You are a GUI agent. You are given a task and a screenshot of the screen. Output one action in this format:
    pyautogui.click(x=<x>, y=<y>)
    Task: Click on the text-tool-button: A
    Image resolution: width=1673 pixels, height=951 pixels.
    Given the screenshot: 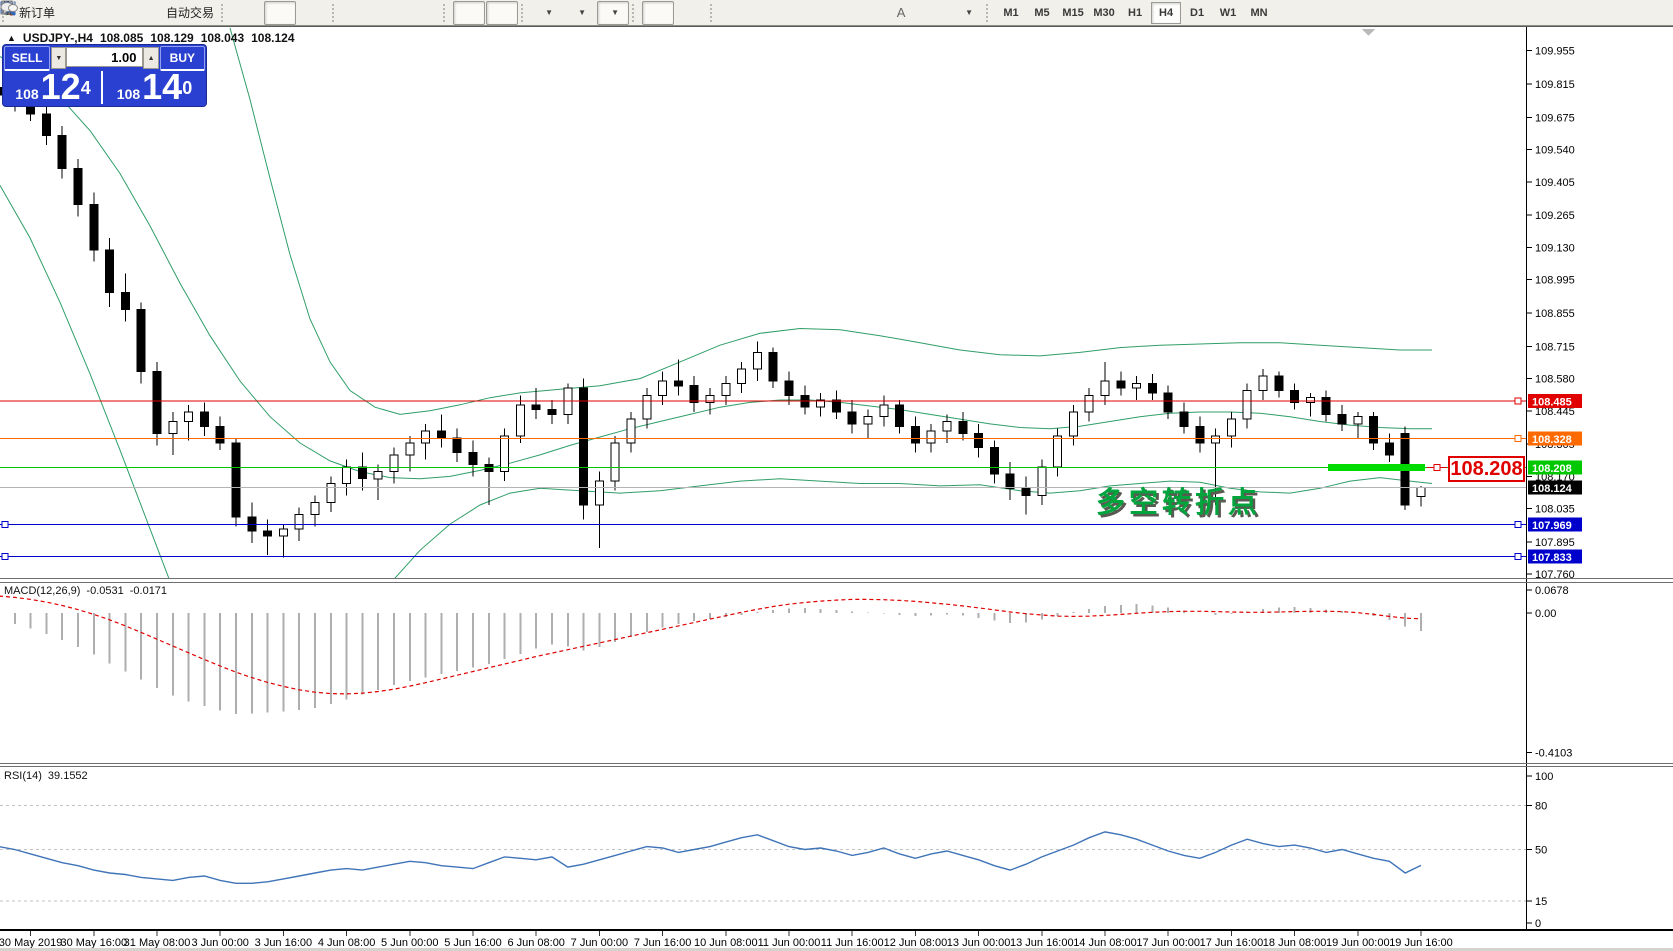 What is the action you would take?
    pyautogui.click(x=901, y=13)
    